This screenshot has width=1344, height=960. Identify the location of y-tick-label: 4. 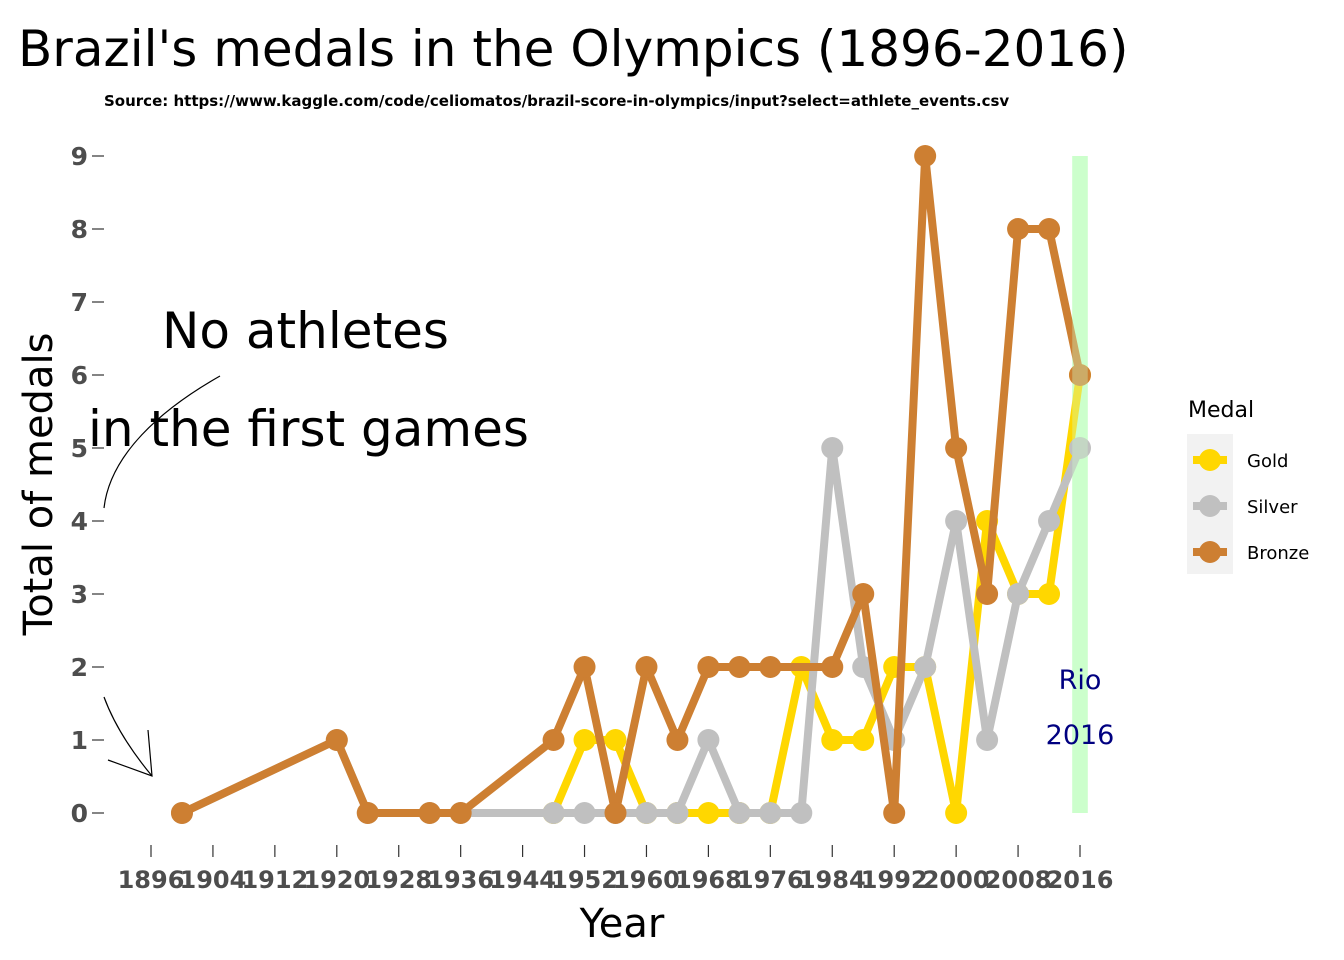
(79, 521).